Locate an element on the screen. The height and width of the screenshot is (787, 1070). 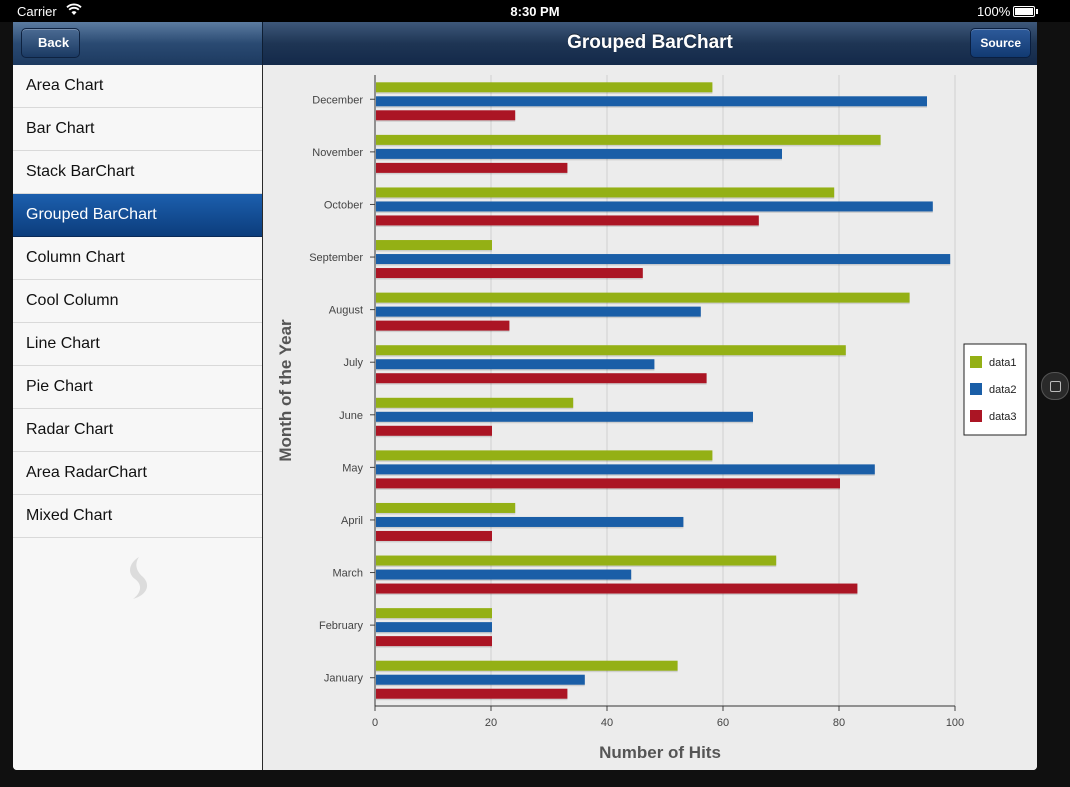
legend-swatch-data3 is located at coordinates (976, 416).